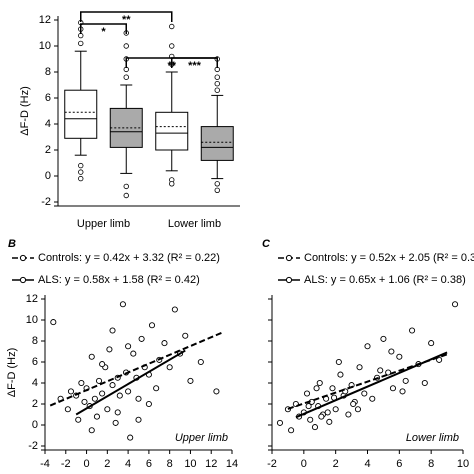 Image resolution: width=474 pixels, height=474 pixels. What do you see at coordinates (232, 464) in the screenshot?
I see `x-tick-label: 14` at bounding box center [232, 464].